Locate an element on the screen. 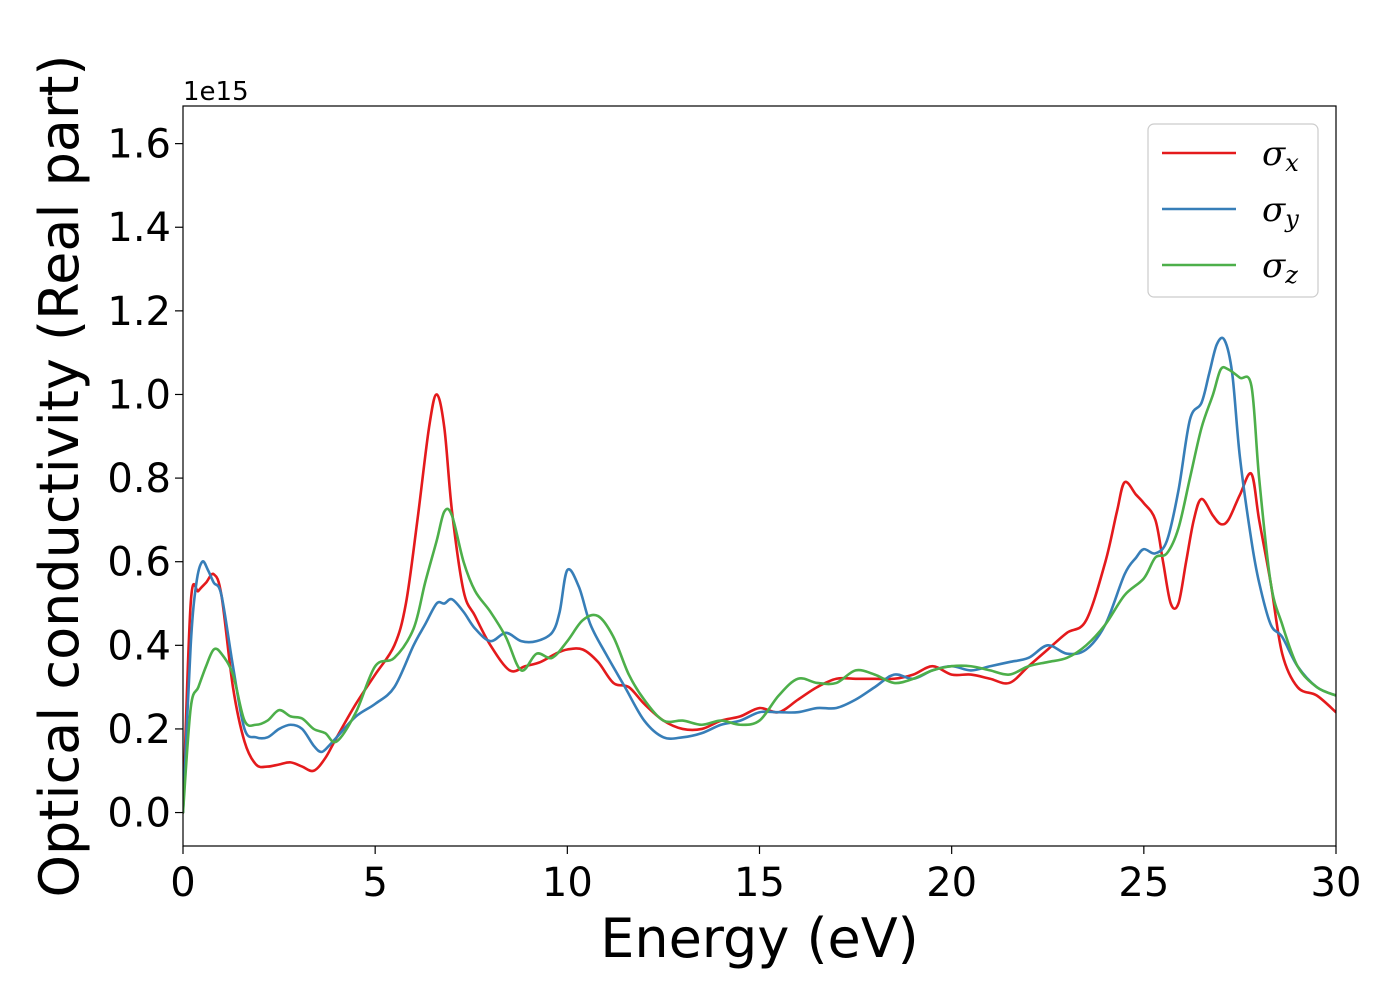 Image resolution: width=1400 pixels, height=1000 pixels. y-axis-label: Optical conductivity (Real part) is located at coordinates (59, 476).